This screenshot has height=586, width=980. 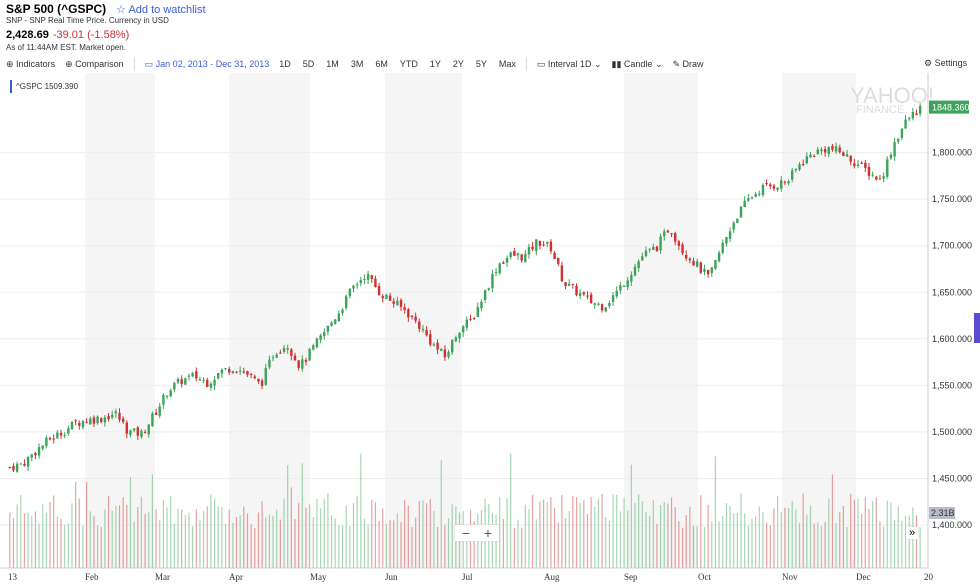 I want to click on x-tick-label: 20, so click(x=929, y=577).